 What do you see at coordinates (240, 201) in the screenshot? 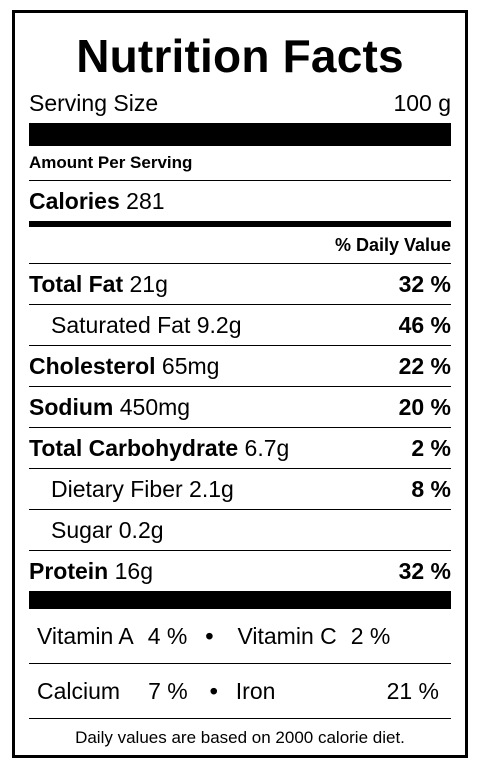
I see `calories-row: Calories 281` at bounding box center [240, 201].